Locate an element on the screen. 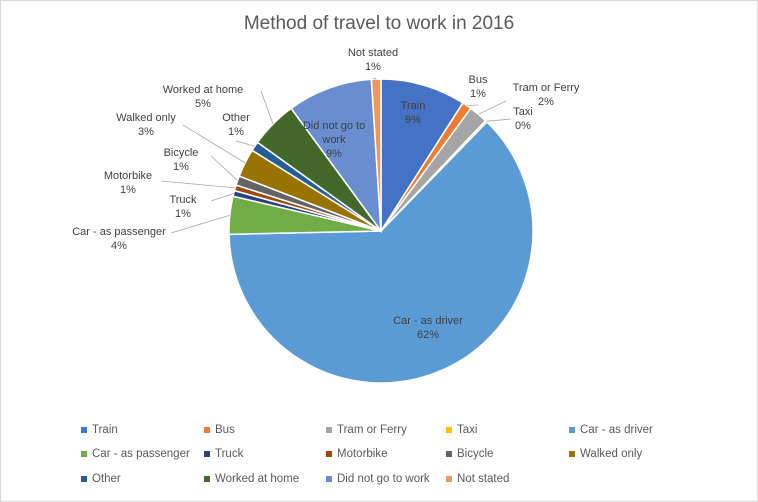 This screenshot has height=502, width=758. slice-label-truck: Truck is located at coordinates (183, 200).